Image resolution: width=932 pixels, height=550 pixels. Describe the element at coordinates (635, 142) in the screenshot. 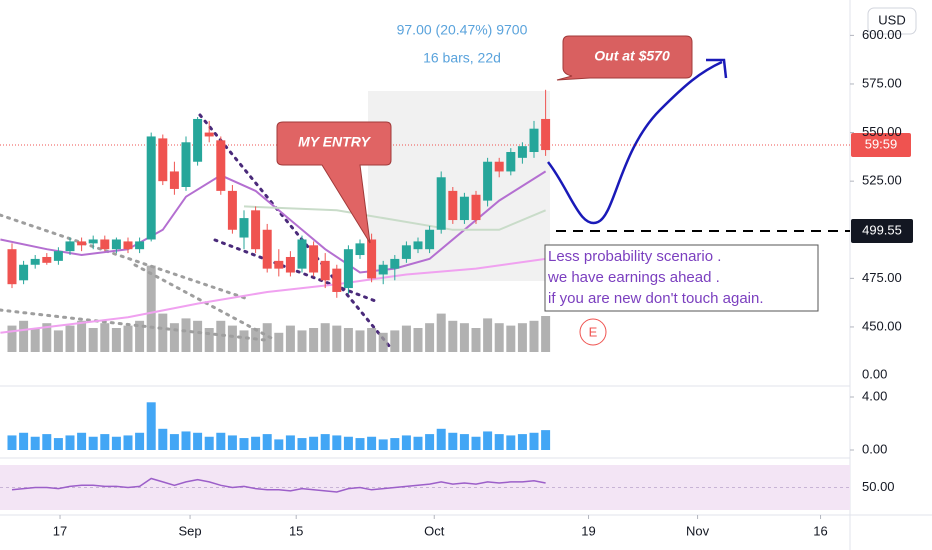

I see `projection-curve` at that location.